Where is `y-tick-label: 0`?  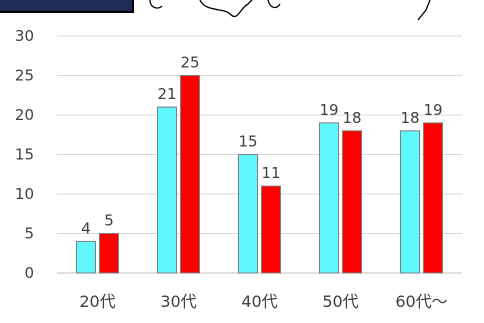 y-tick-label: 0 is located at coordinates (29, 273).